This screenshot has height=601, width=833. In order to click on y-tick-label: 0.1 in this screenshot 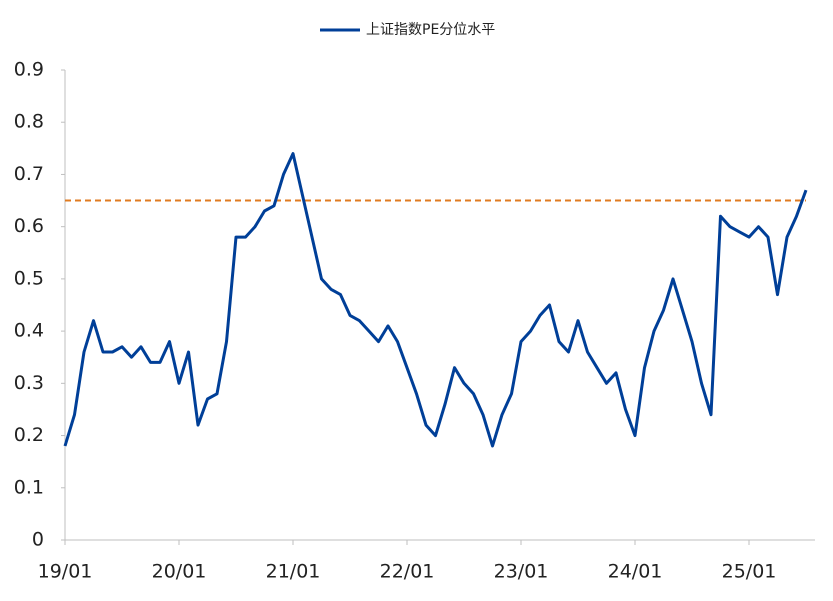, I will do `click(29, 487)`.